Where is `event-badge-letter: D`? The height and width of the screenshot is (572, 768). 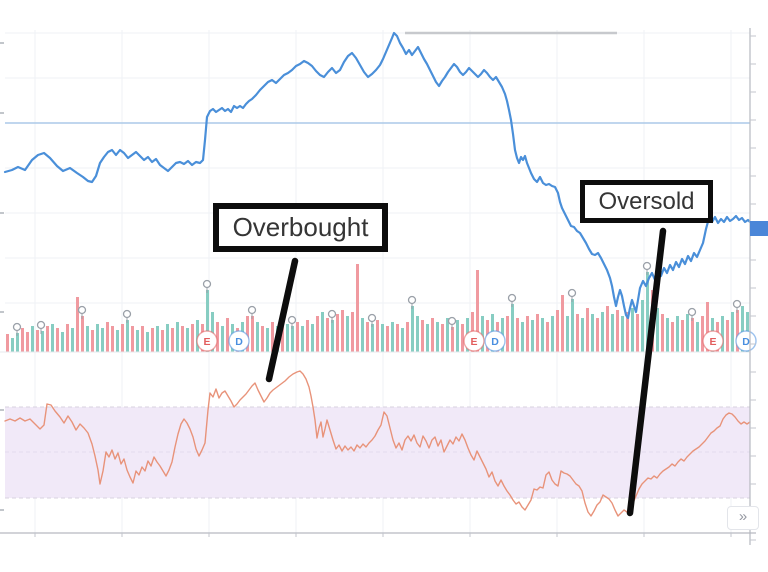
event-badge-letter: D is located at coordinates (746, 342).